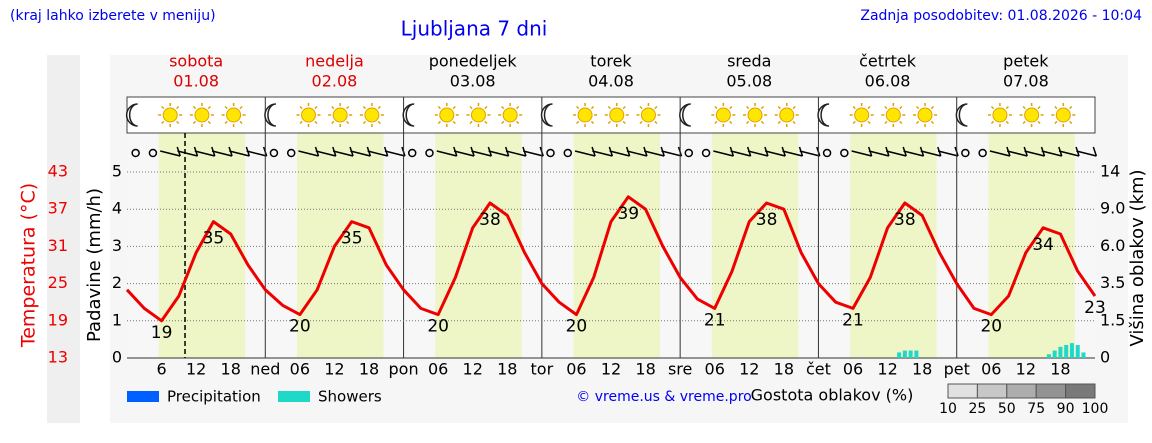 The width and height of the screenshot is (1152, 443). What do you see at coordinates (767, 220) in the screenshot?
I see `temp-extreme-label: 38` at bounding box center [767, 220].